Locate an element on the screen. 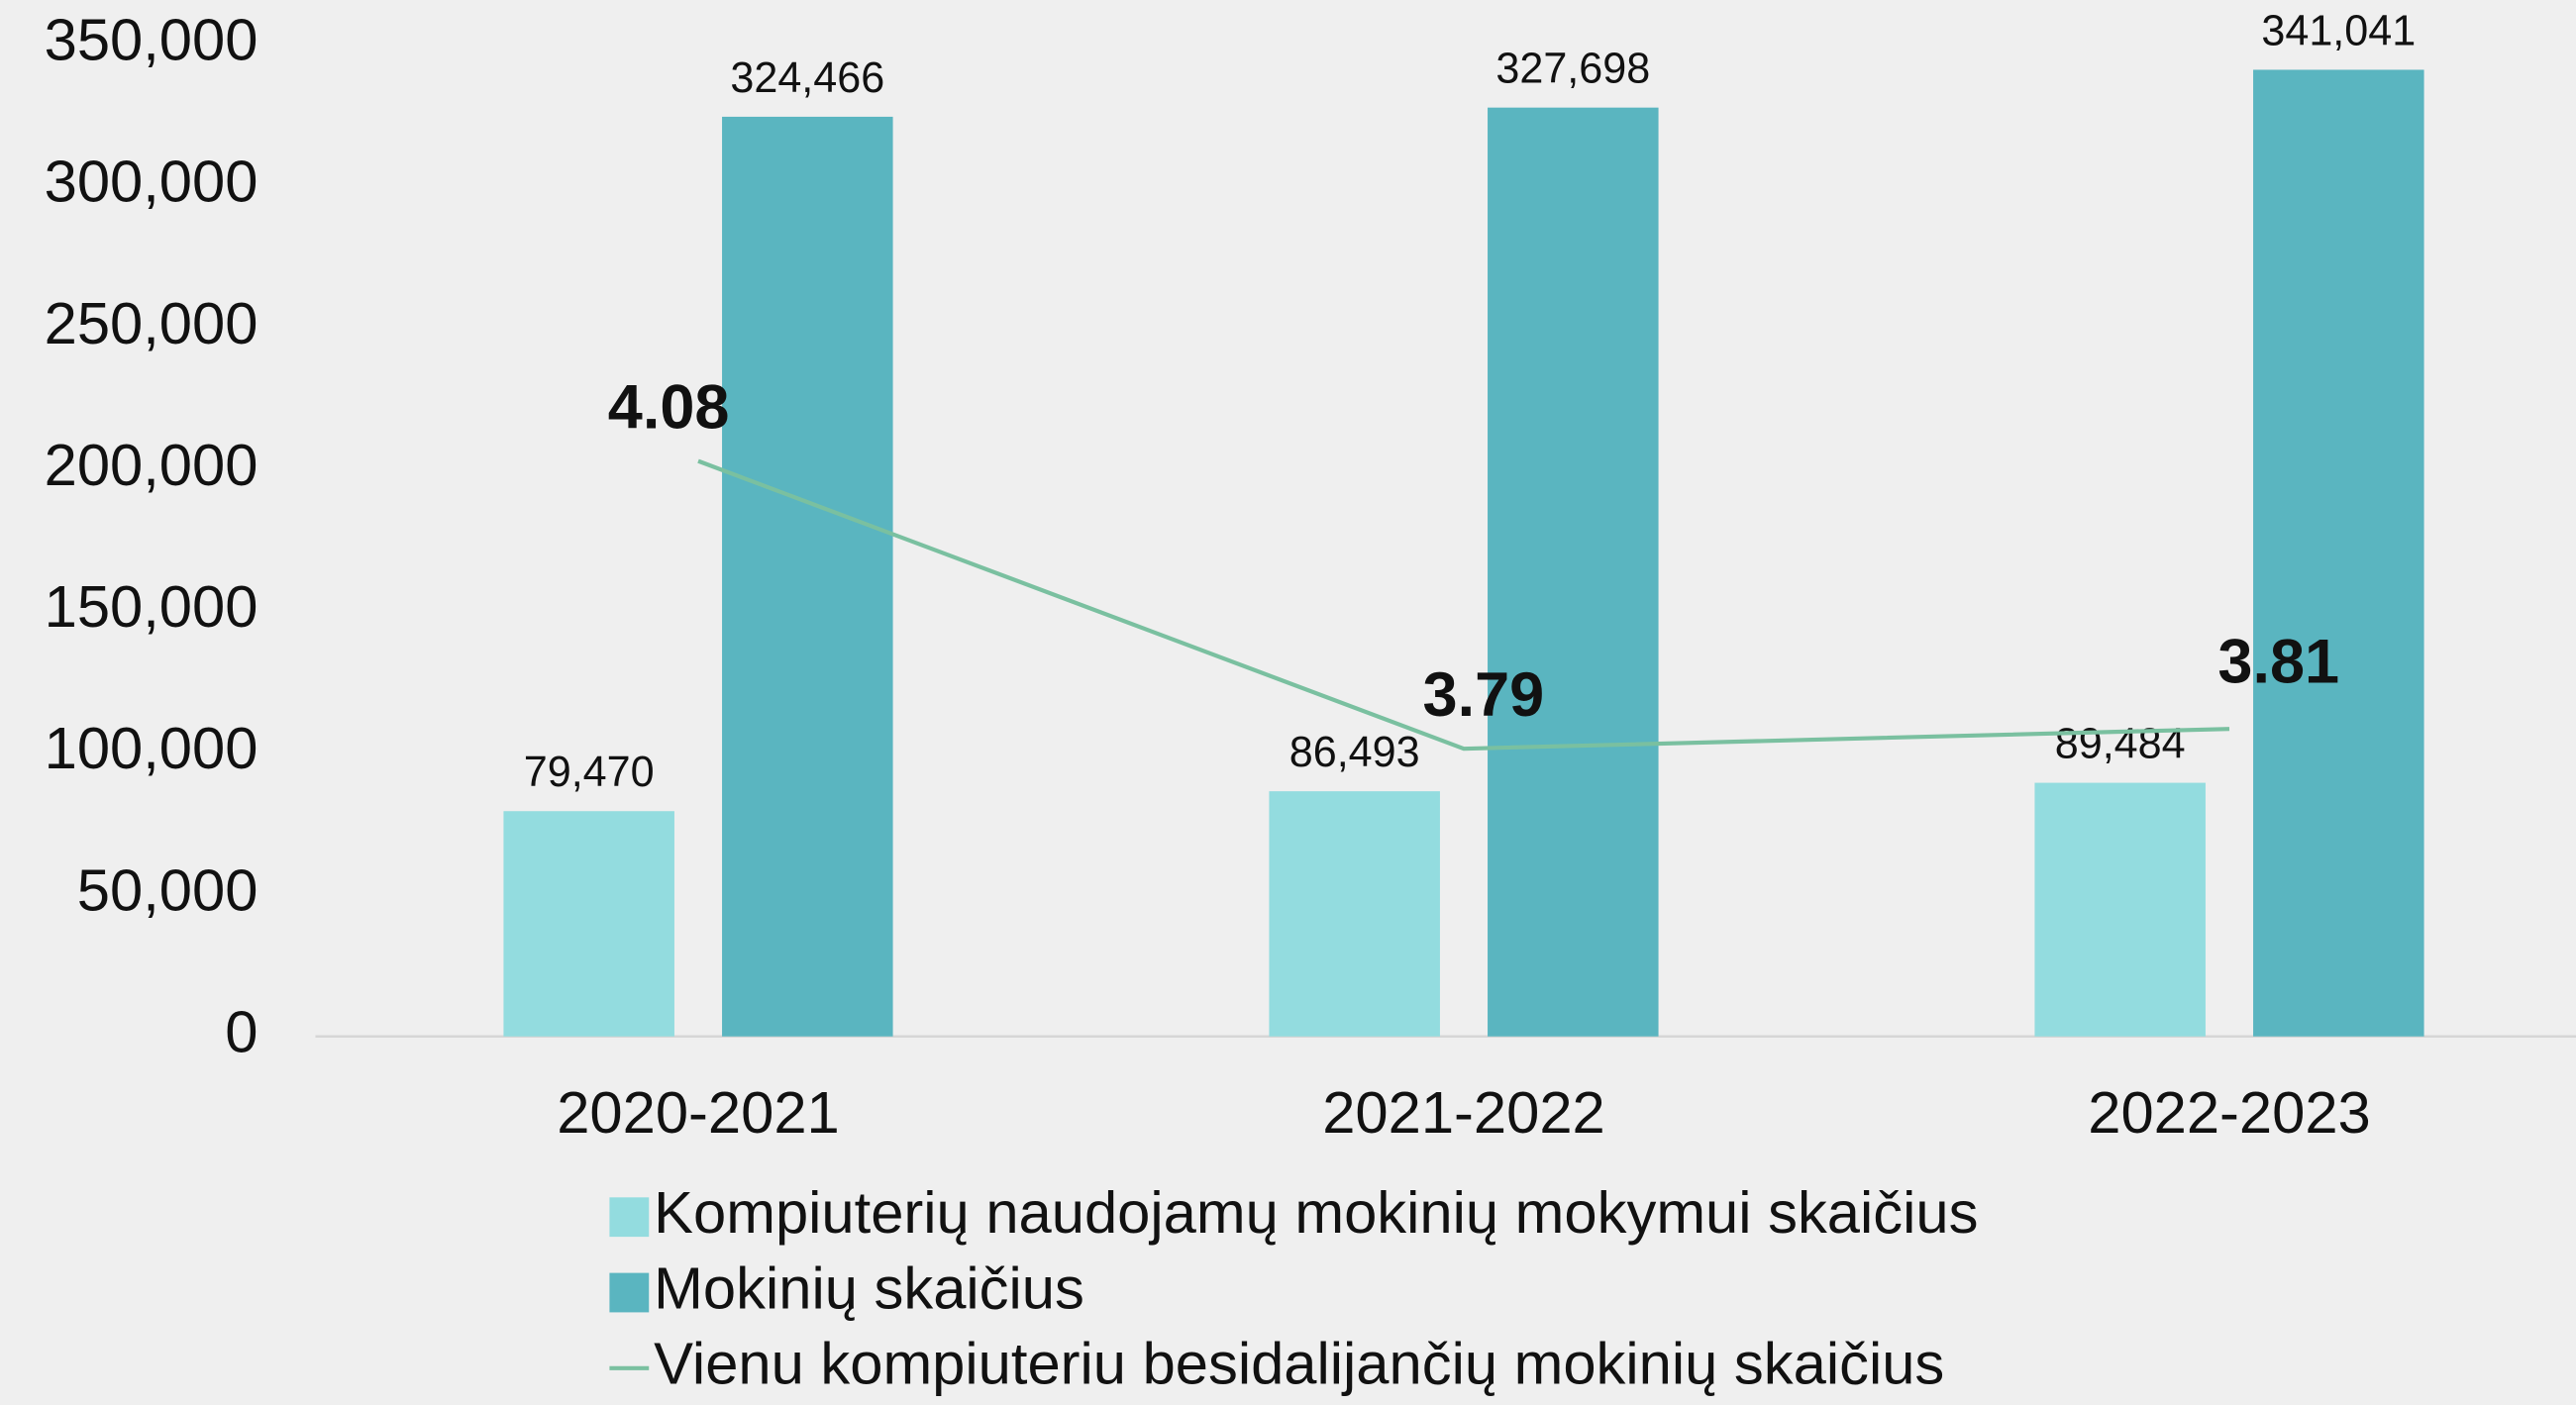  x-tick-label: 2020-2021 is located at coordinates (698, 1112).